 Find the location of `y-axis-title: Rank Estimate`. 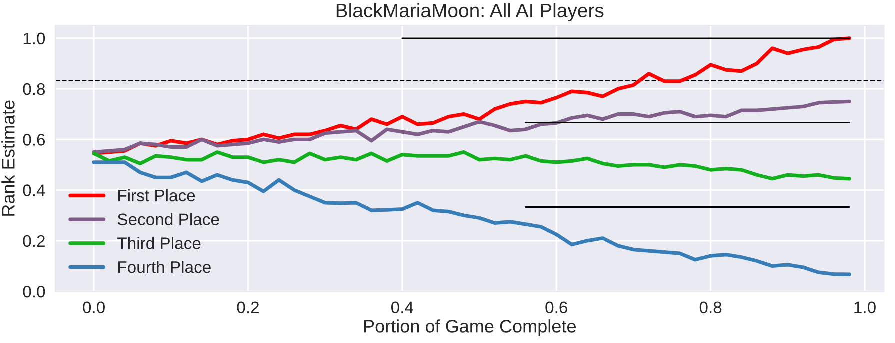

y-axis-title: Rank Estimate is located at coordinates (8, 158).